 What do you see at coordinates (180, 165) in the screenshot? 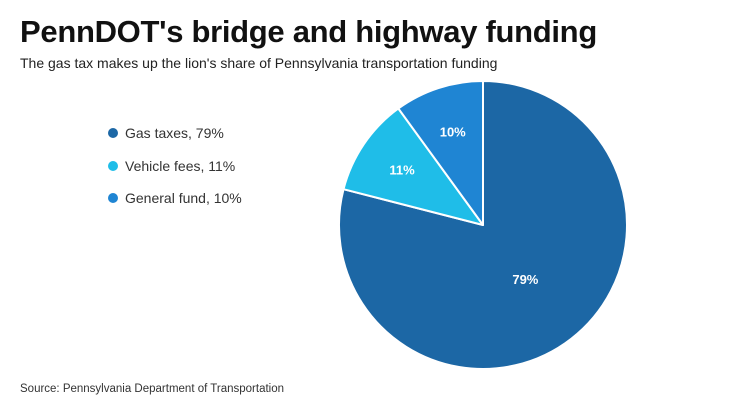
I see `legend-label-vehicle-fees: Vehicle fees, 11%` at bounding box center [180, 165].